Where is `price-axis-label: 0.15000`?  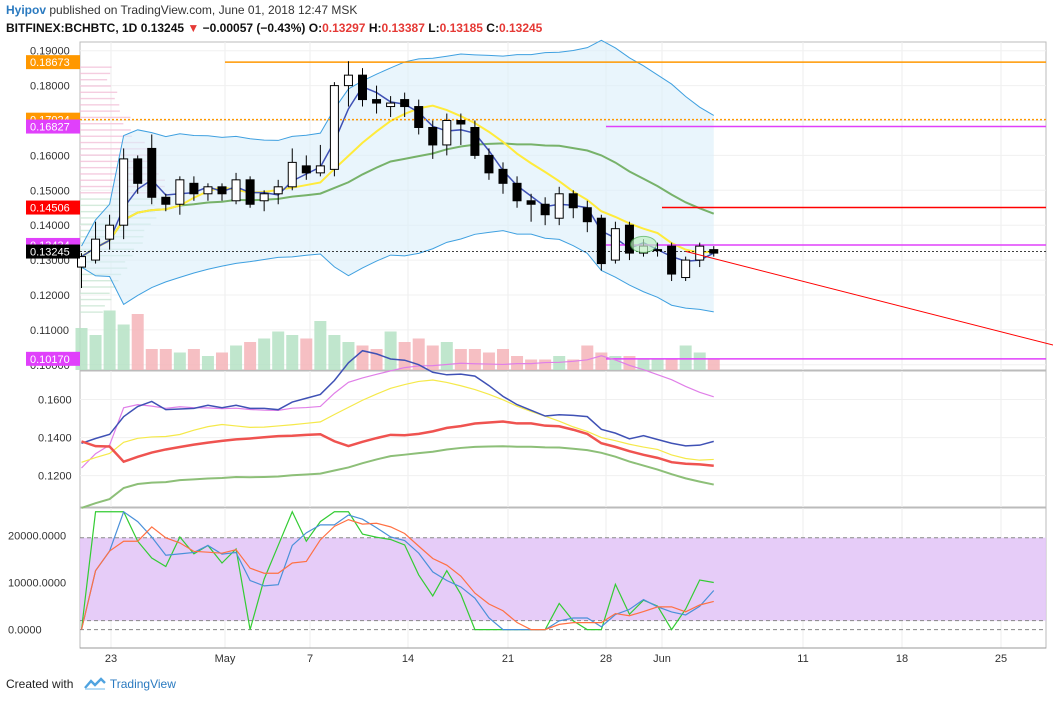 price-axis-label: 0.15000 is located at coordinates (50, 191).